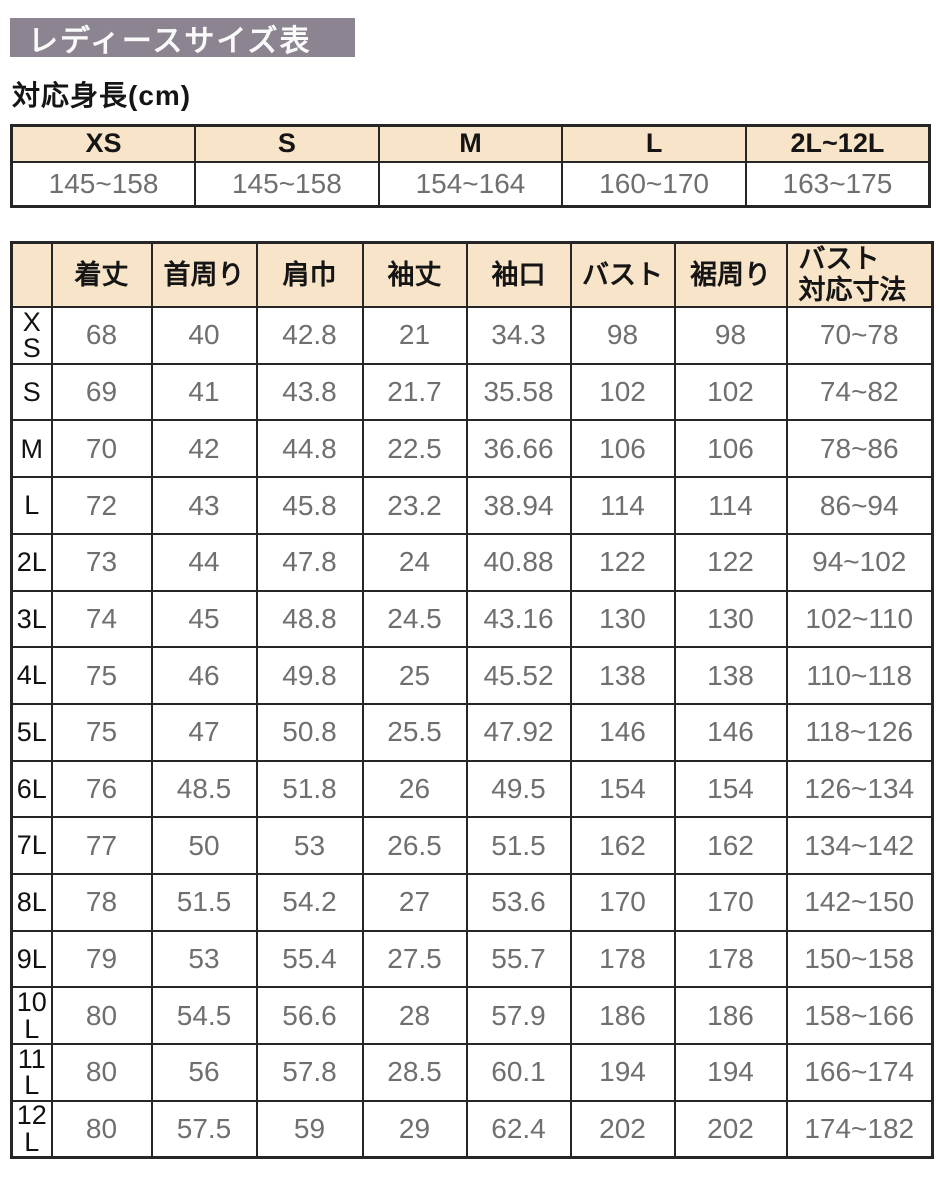  I want to click on size-value: 42, so click(204, 449).